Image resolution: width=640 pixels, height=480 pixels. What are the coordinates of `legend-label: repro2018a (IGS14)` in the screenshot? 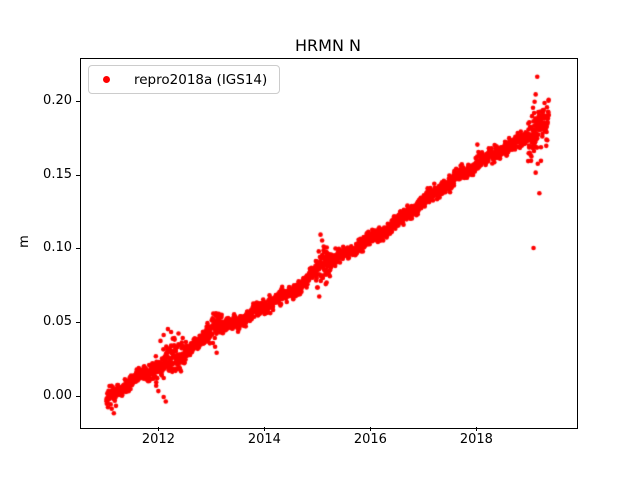 It's located at (201, 79).